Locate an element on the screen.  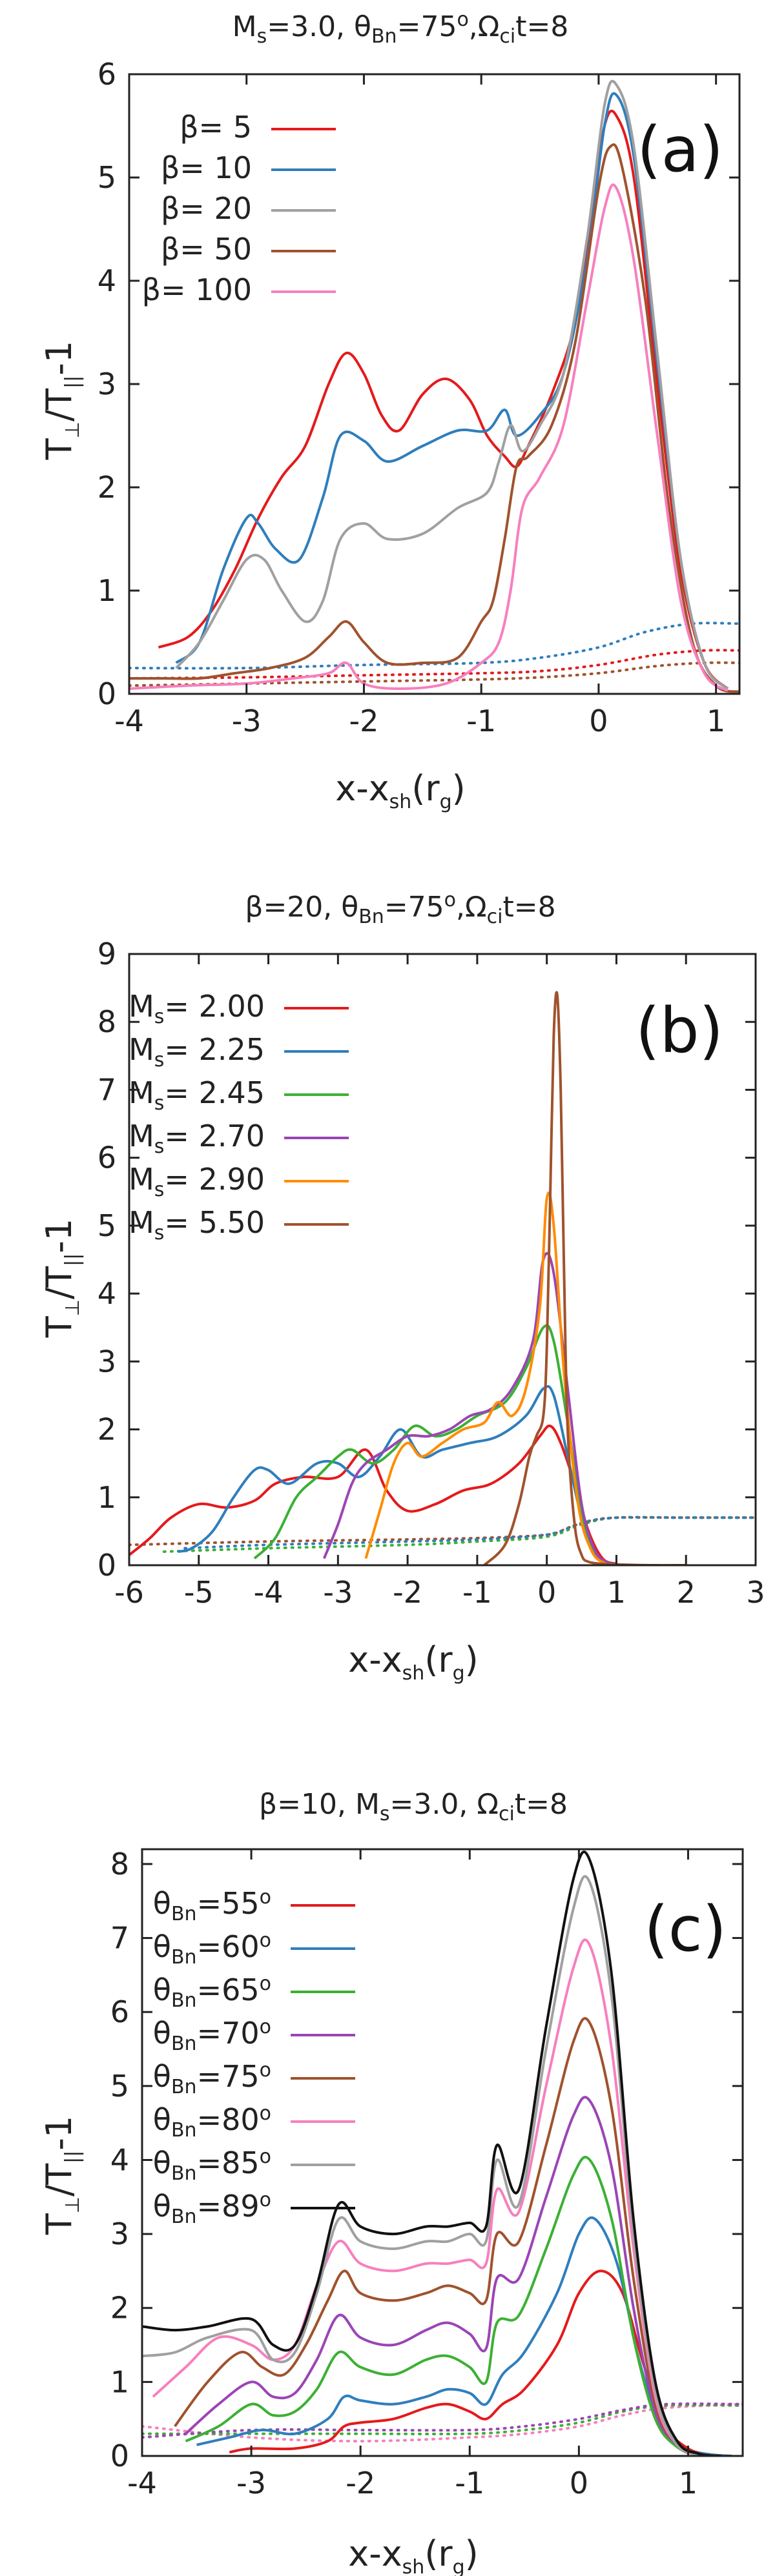
y-tick-label-a-1: 1 is located at coordinates (107, 590).